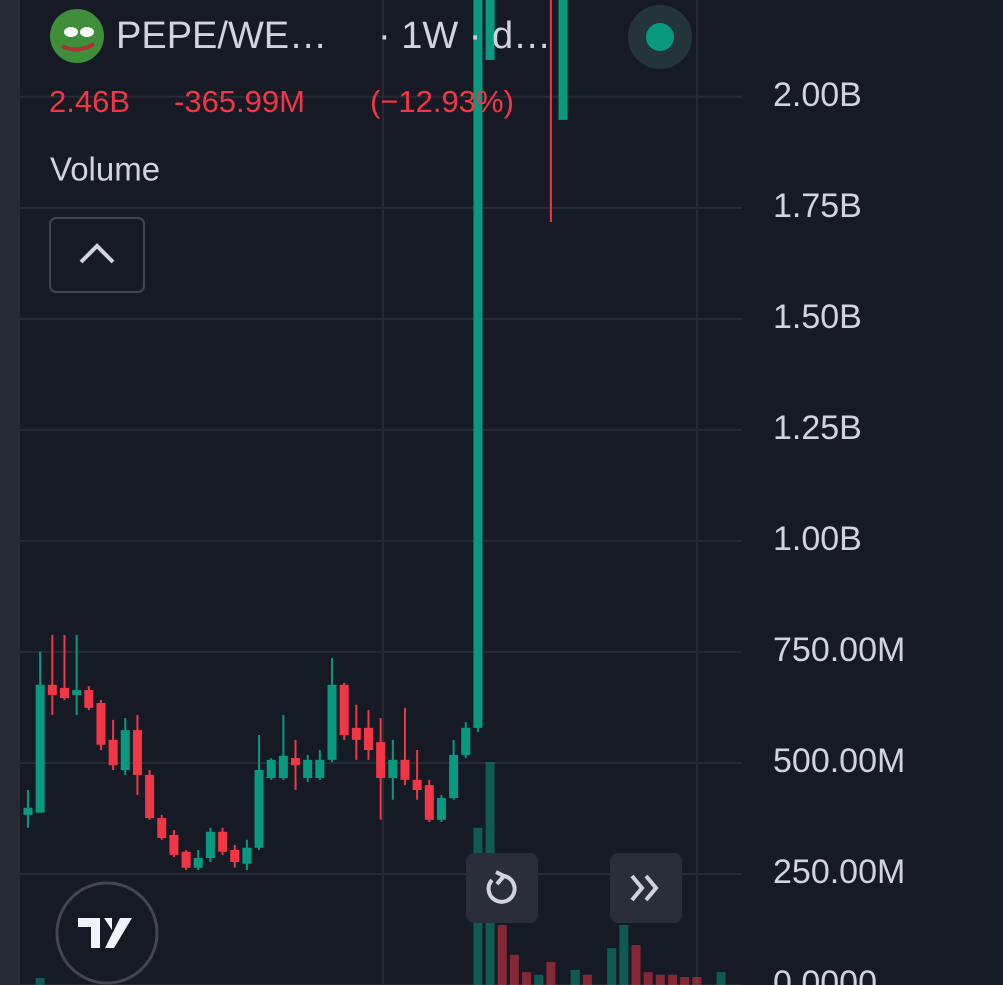  Describe the element at coordinates (368, 919) in the screenshot. I see `controls` at that location.